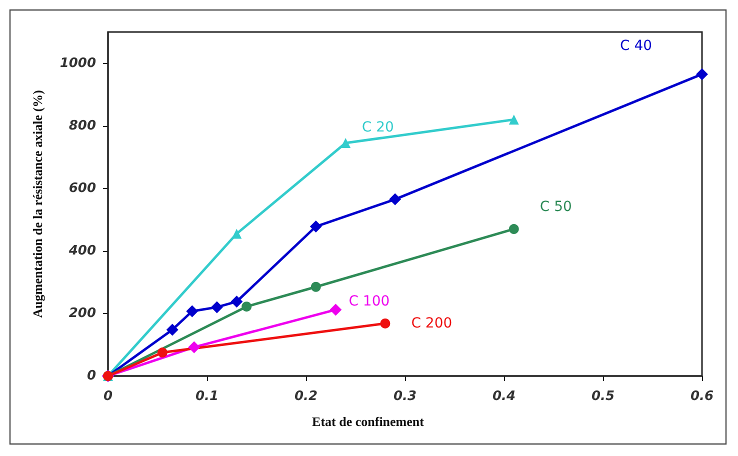  Describe the element at coordinates (603, 396) in the screenshot. I see `x-tick-label: 0.5` at that location.